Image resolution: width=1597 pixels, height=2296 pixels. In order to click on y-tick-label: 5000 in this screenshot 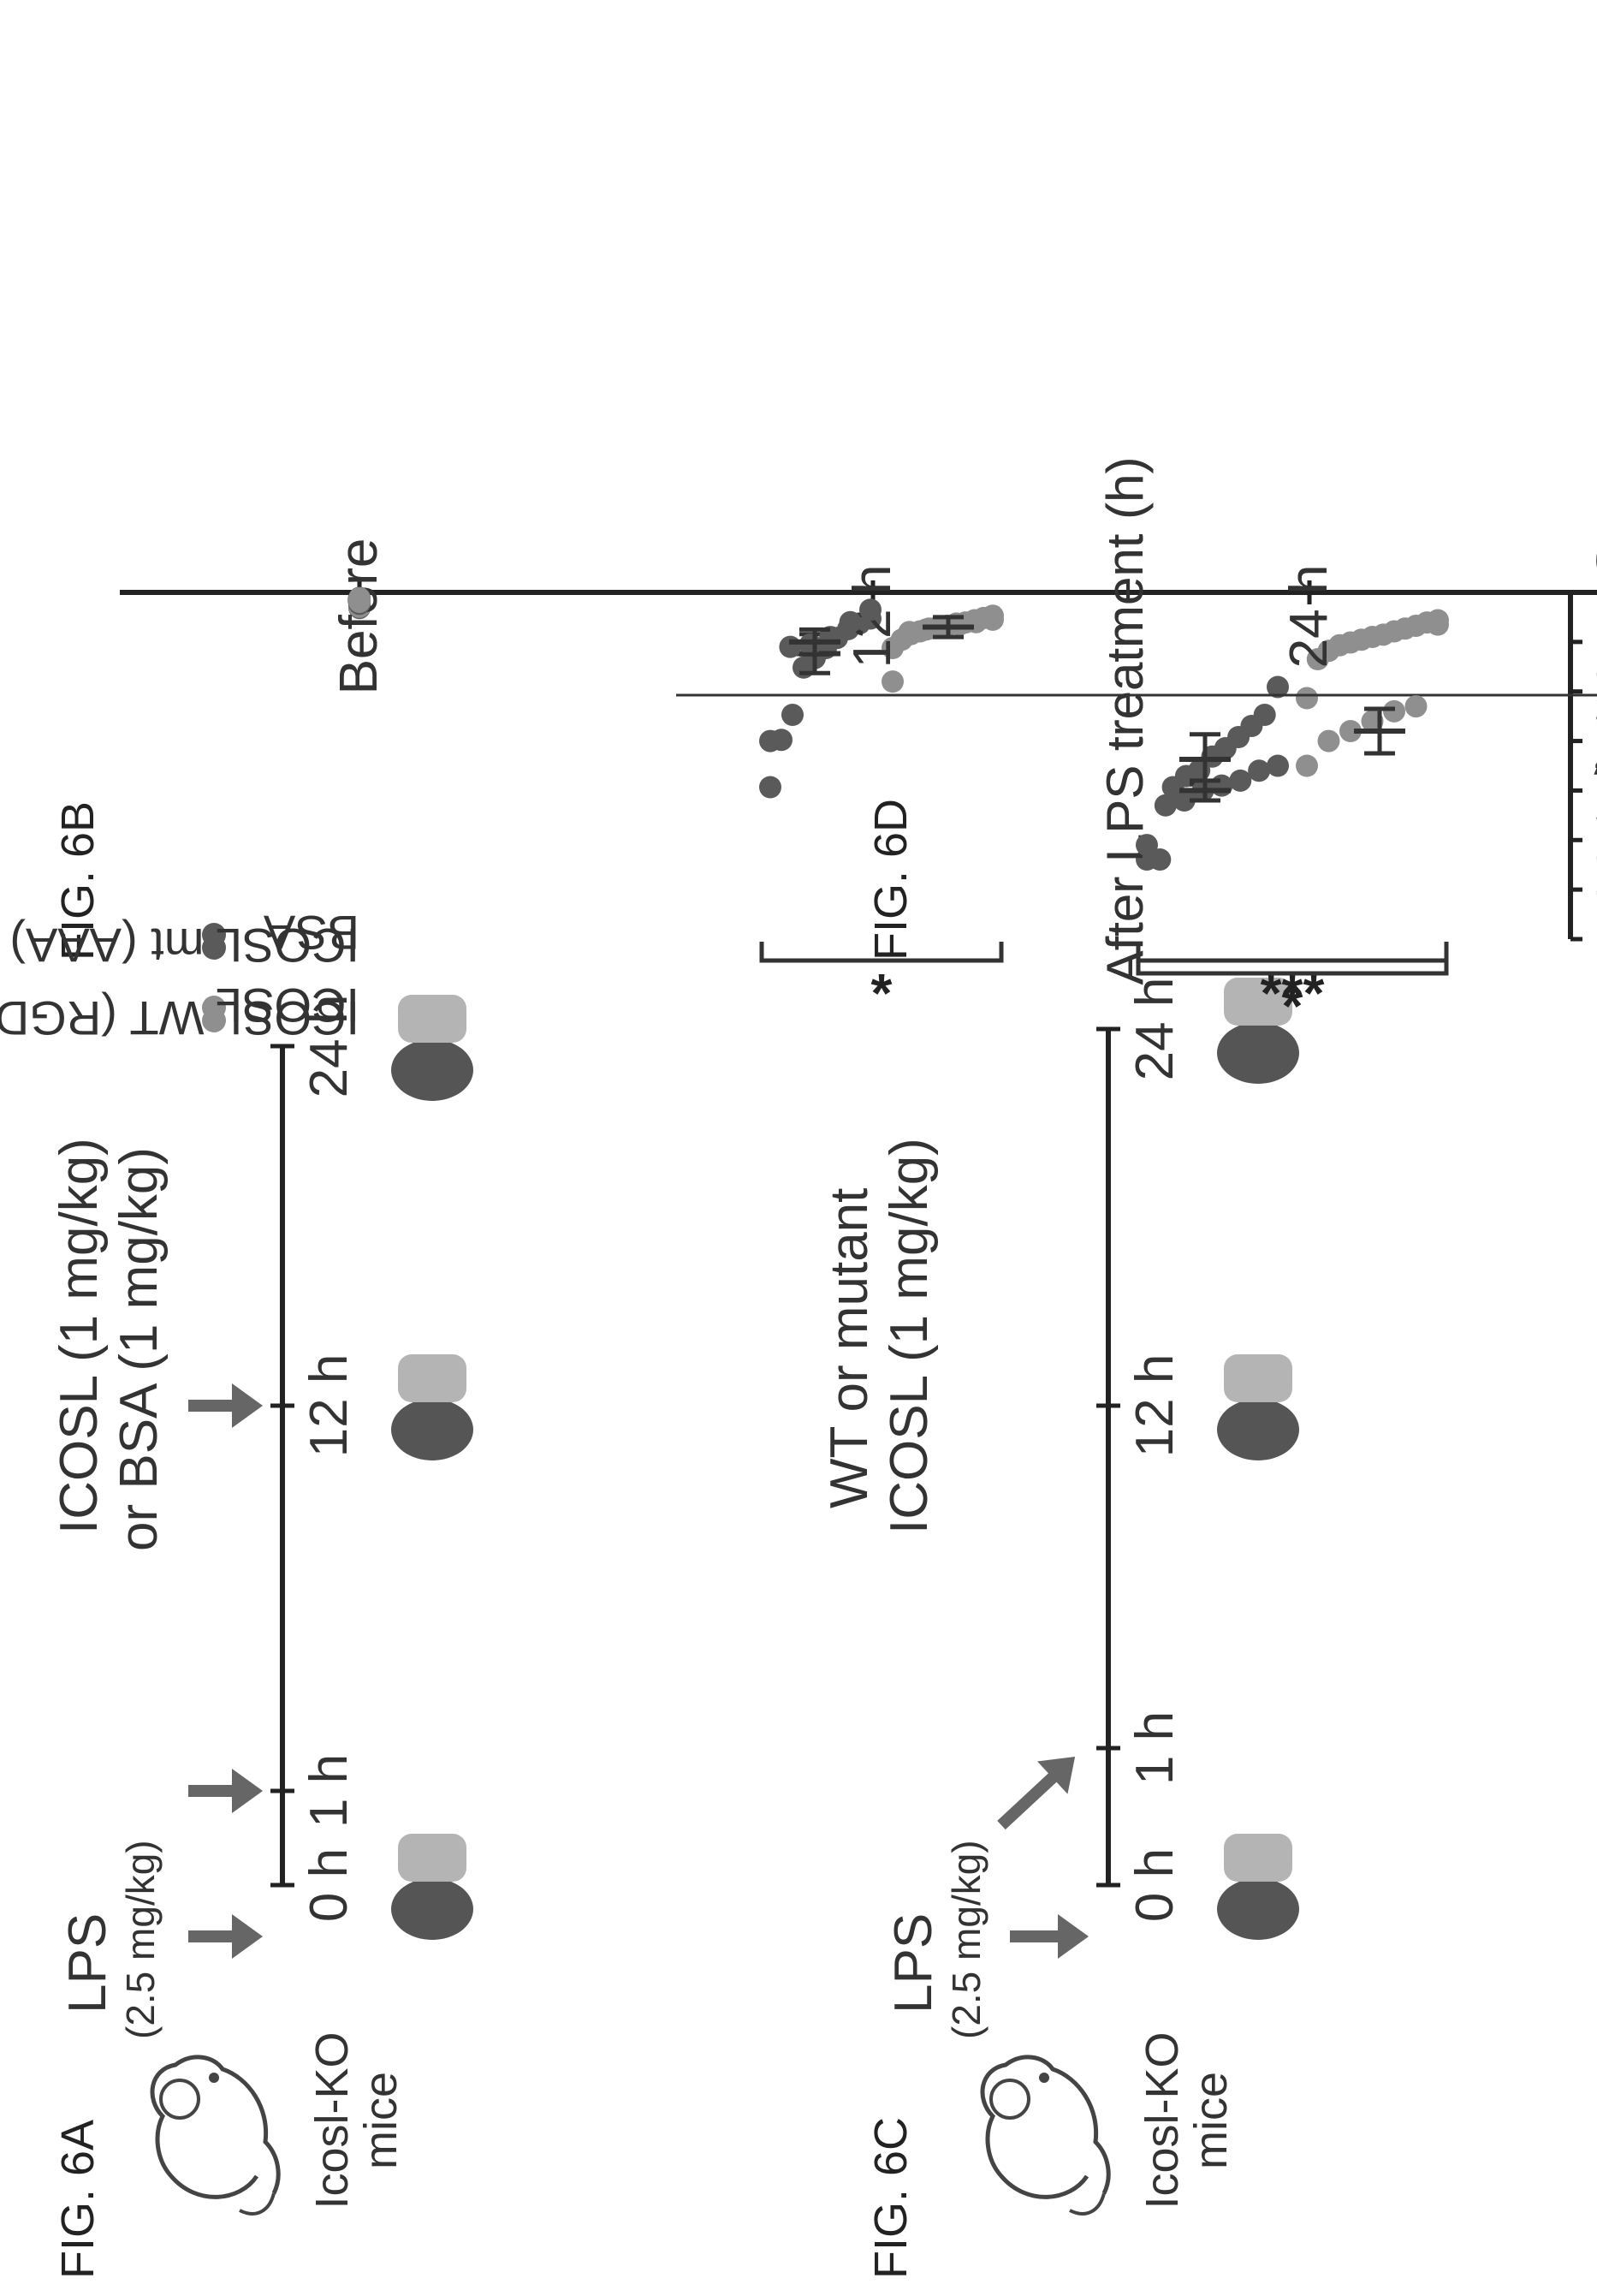, I will do `click(1595, 808)`.